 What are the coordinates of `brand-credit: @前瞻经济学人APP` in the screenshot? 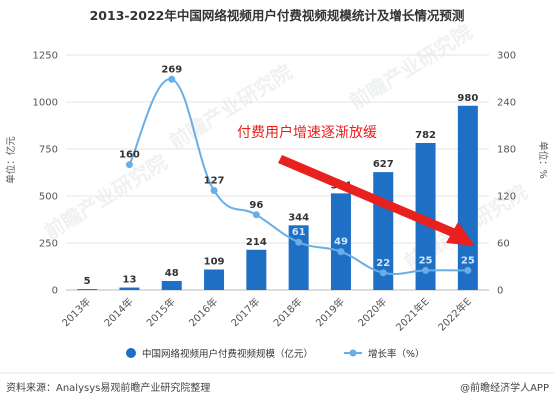 It's located at (504, 387).